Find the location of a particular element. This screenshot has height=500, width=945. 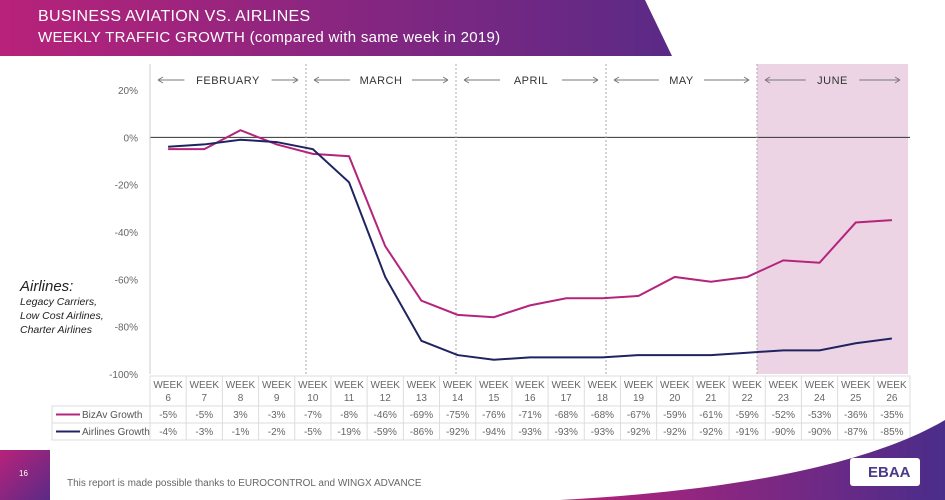

y-tick-label: -60% is located at coordinates (126, 280).